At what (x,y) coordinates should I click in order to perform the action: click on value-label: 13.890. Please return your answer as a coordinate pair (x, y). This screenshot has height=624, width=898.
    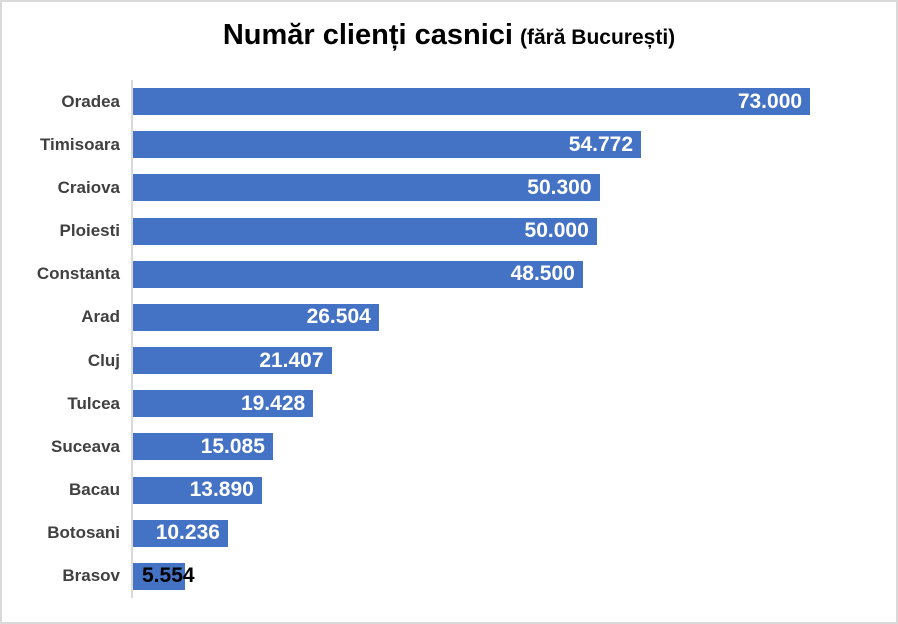
    Looking at the image, I should click on (221, 490).